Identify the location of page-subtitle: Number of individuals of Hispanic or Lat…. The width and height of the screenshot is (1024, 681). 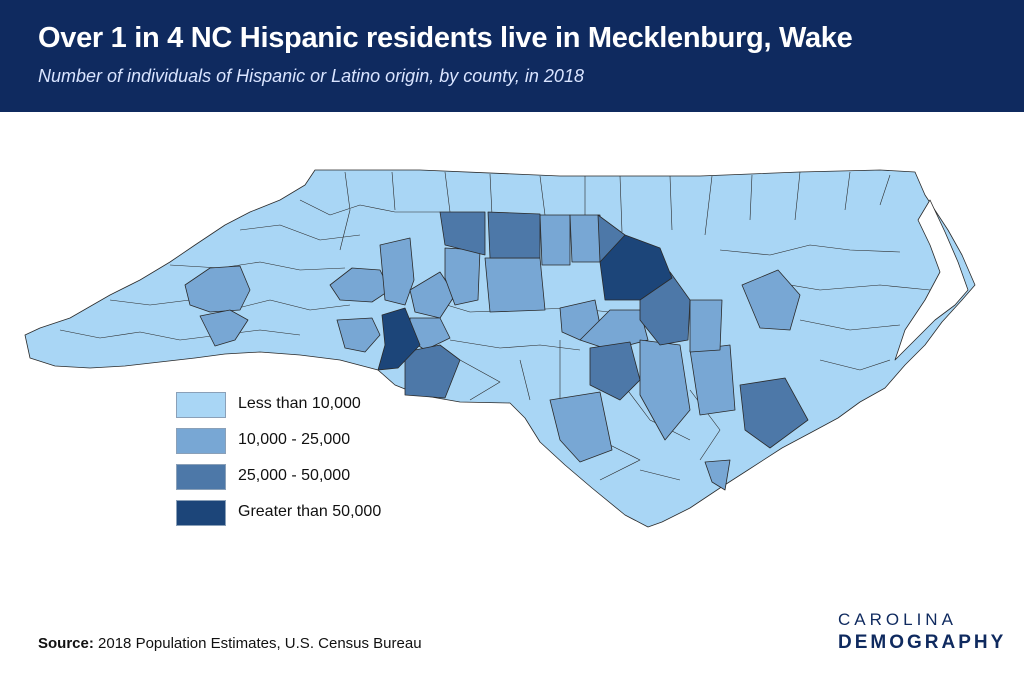
(311, 76).